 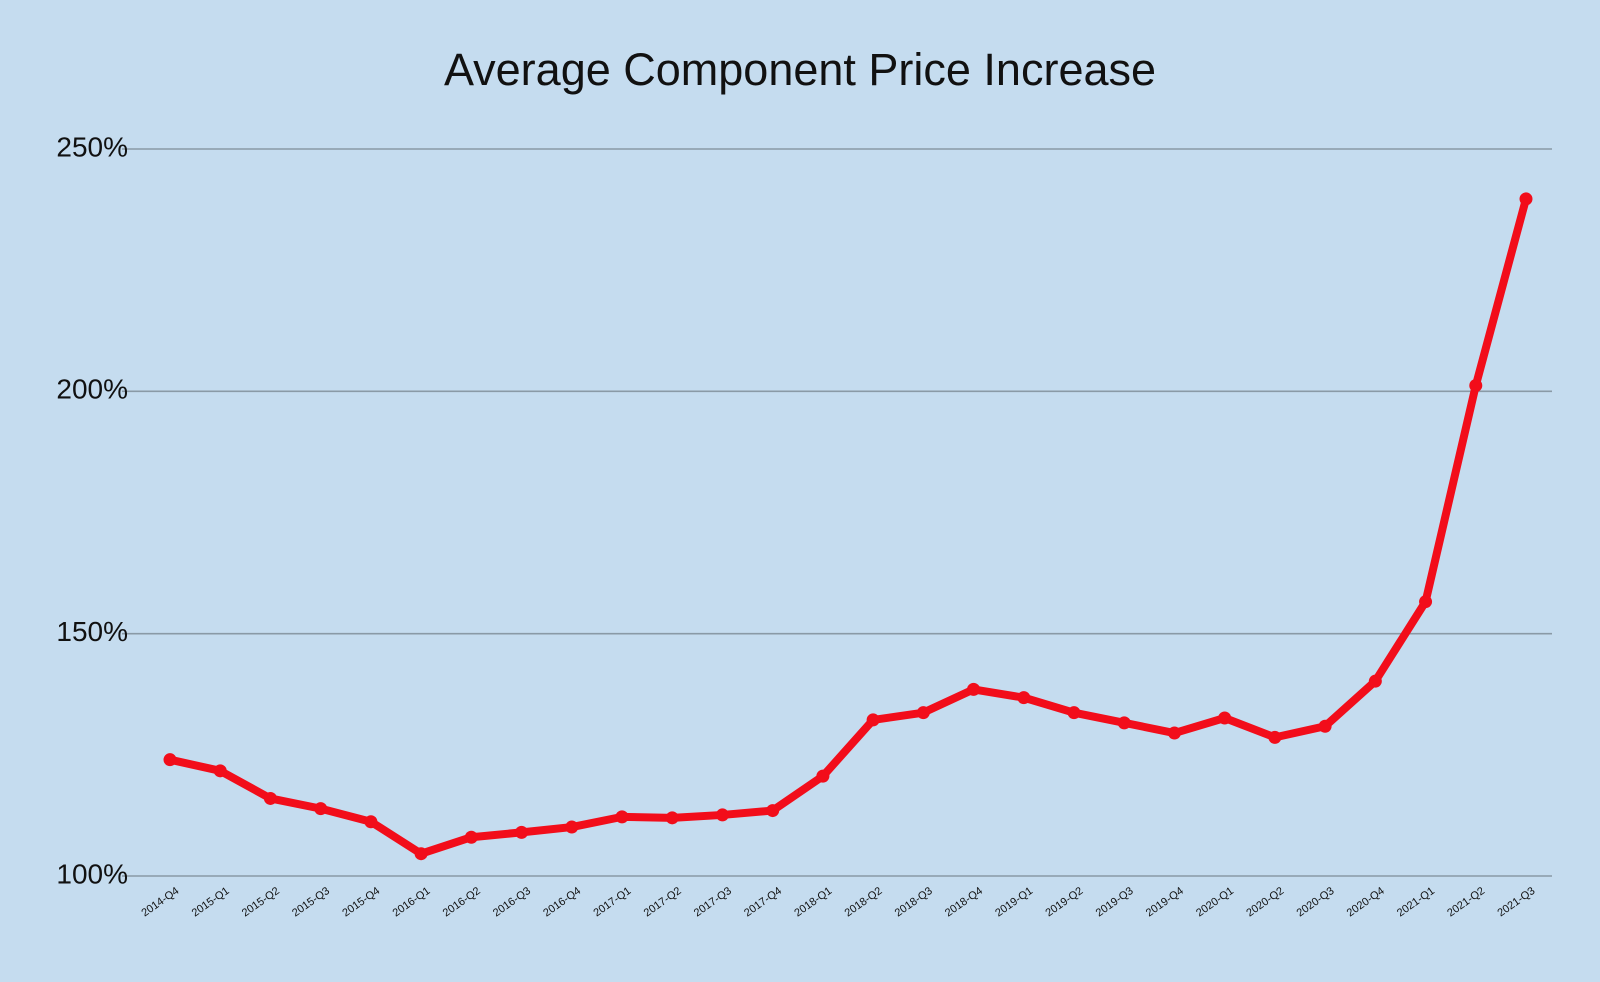 What do you see at coordinates (92, 146) in the screenshot?
I see `y-tick-label: 250%` at bounding box center [92, 146].